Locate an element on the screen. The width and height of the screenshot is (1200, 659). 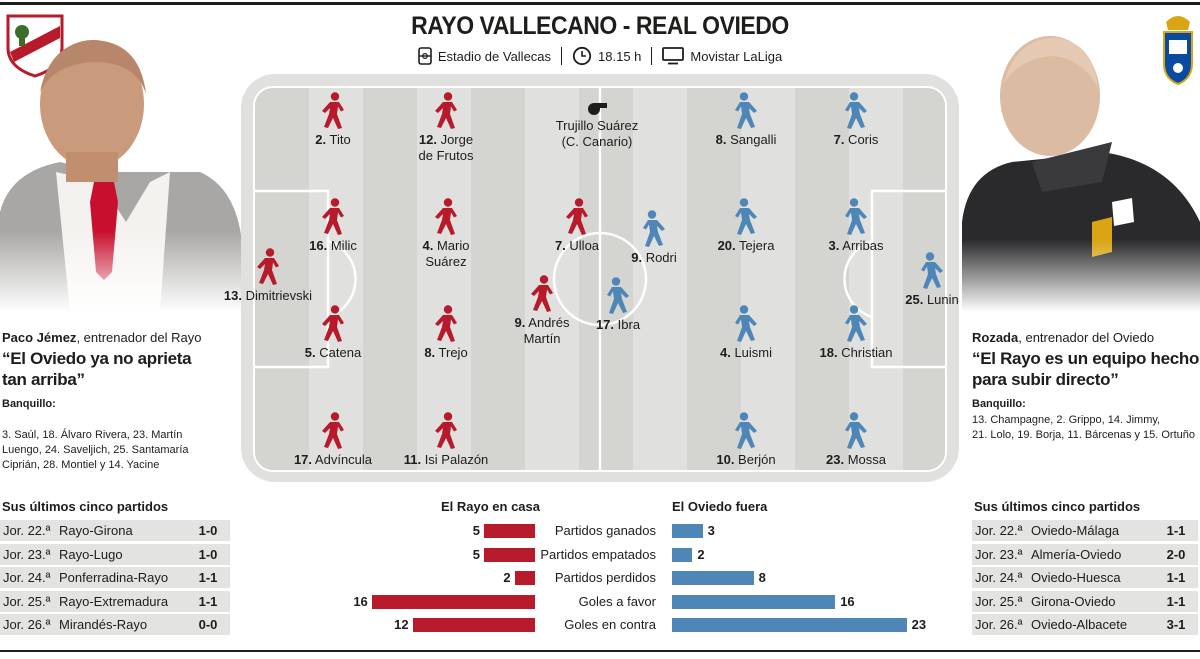
player-number: 11. is located at coordinates (412, 459).